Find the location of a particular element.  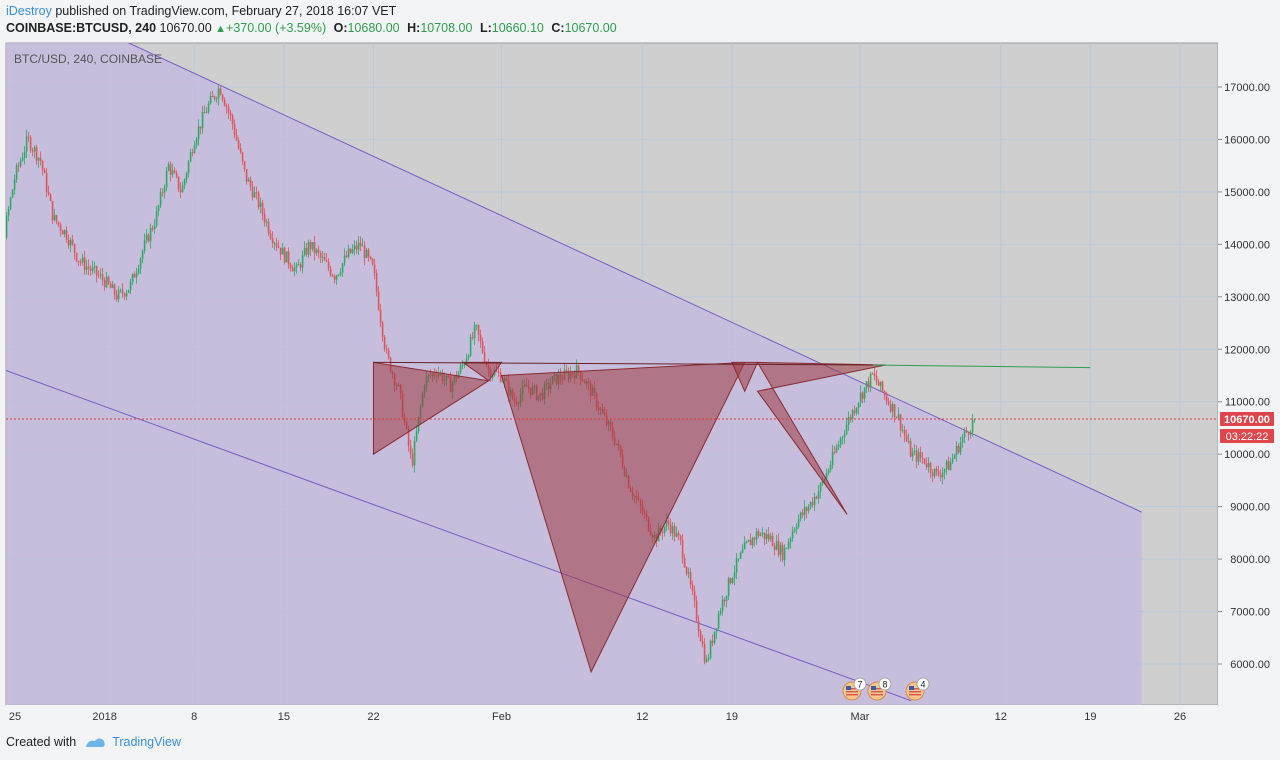

up-arrow-icon: ▲ is located at coordinates (221, 29).